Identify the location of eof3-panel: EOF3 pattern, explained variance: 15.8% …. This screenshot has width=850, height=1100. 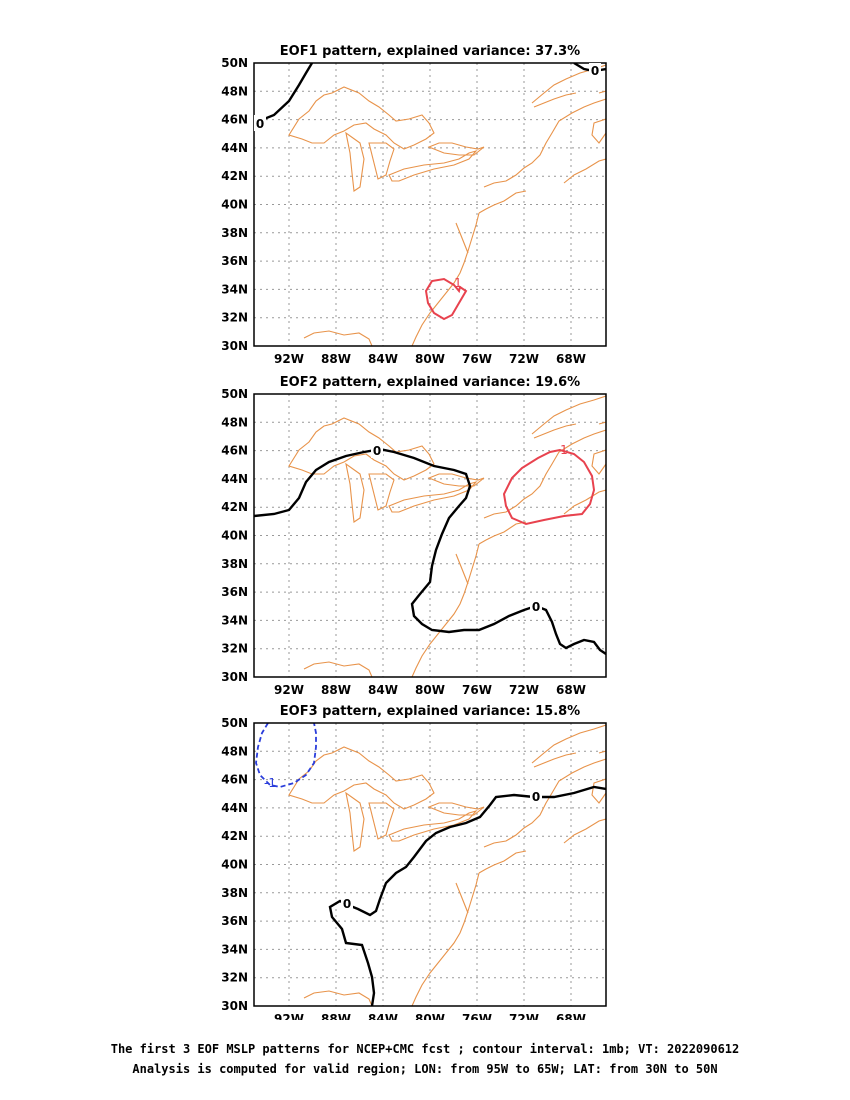
(414, 862).